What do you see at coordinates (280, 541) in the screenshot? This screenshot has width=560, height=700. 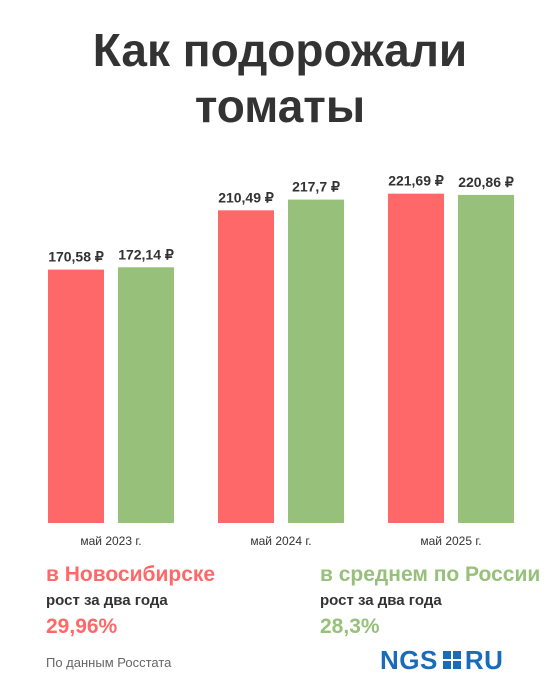 I see `category-label-1: май 2024 г.` at bounding box center [280, 541].